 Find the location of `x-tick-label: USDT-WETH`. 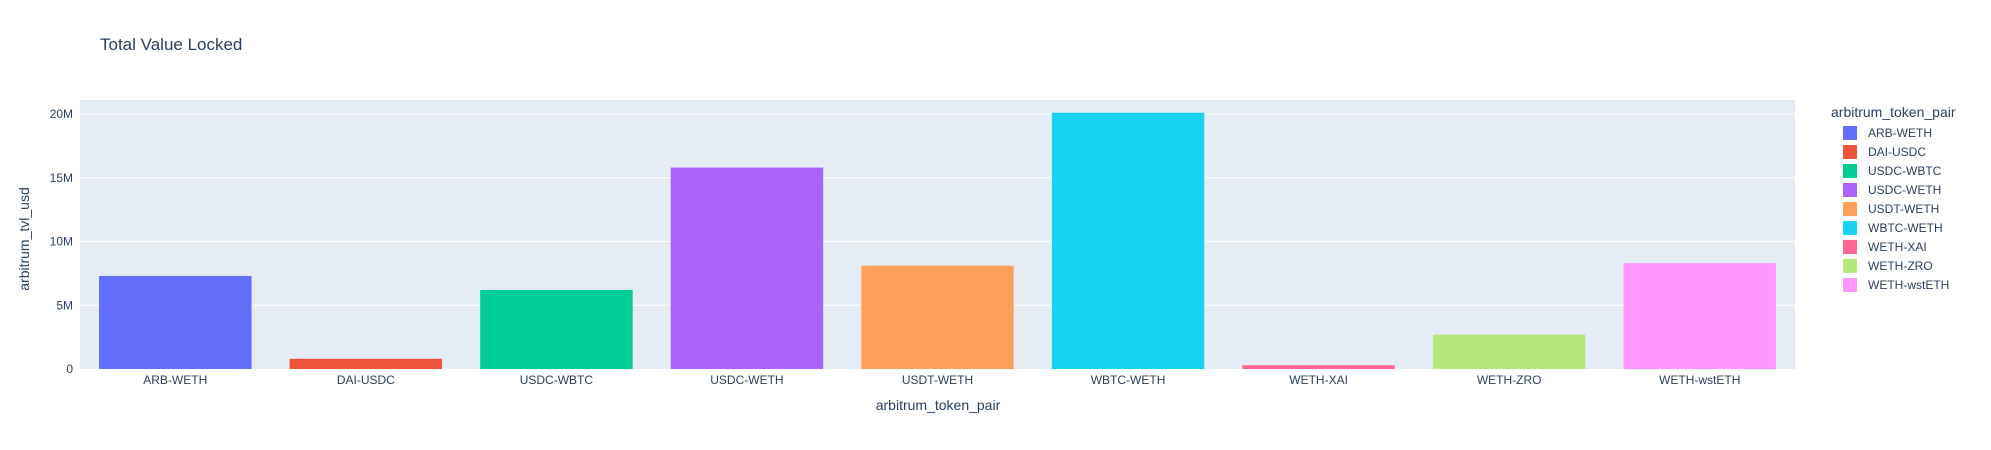

x-tick-label: USDT-WETH is located at coordinates (937, 380).